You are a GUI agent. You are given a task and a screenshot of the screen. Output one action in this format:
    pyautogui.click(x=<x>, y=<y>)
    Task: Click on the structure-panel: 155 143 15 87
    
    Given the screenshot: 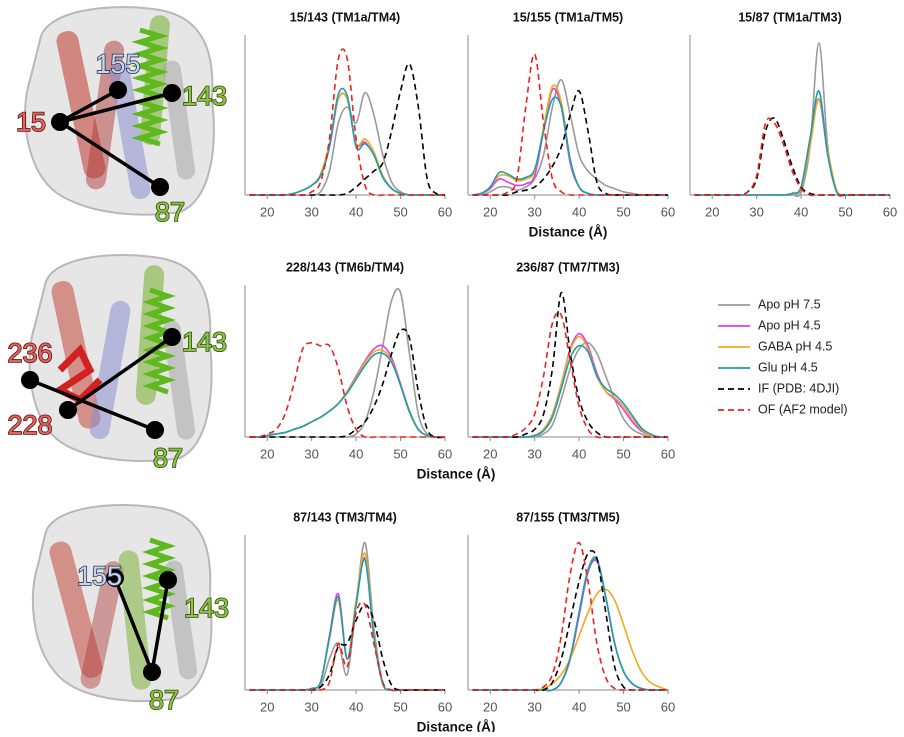 What is the action you would take?
    pyautogui.click(x=121, y=117)
    